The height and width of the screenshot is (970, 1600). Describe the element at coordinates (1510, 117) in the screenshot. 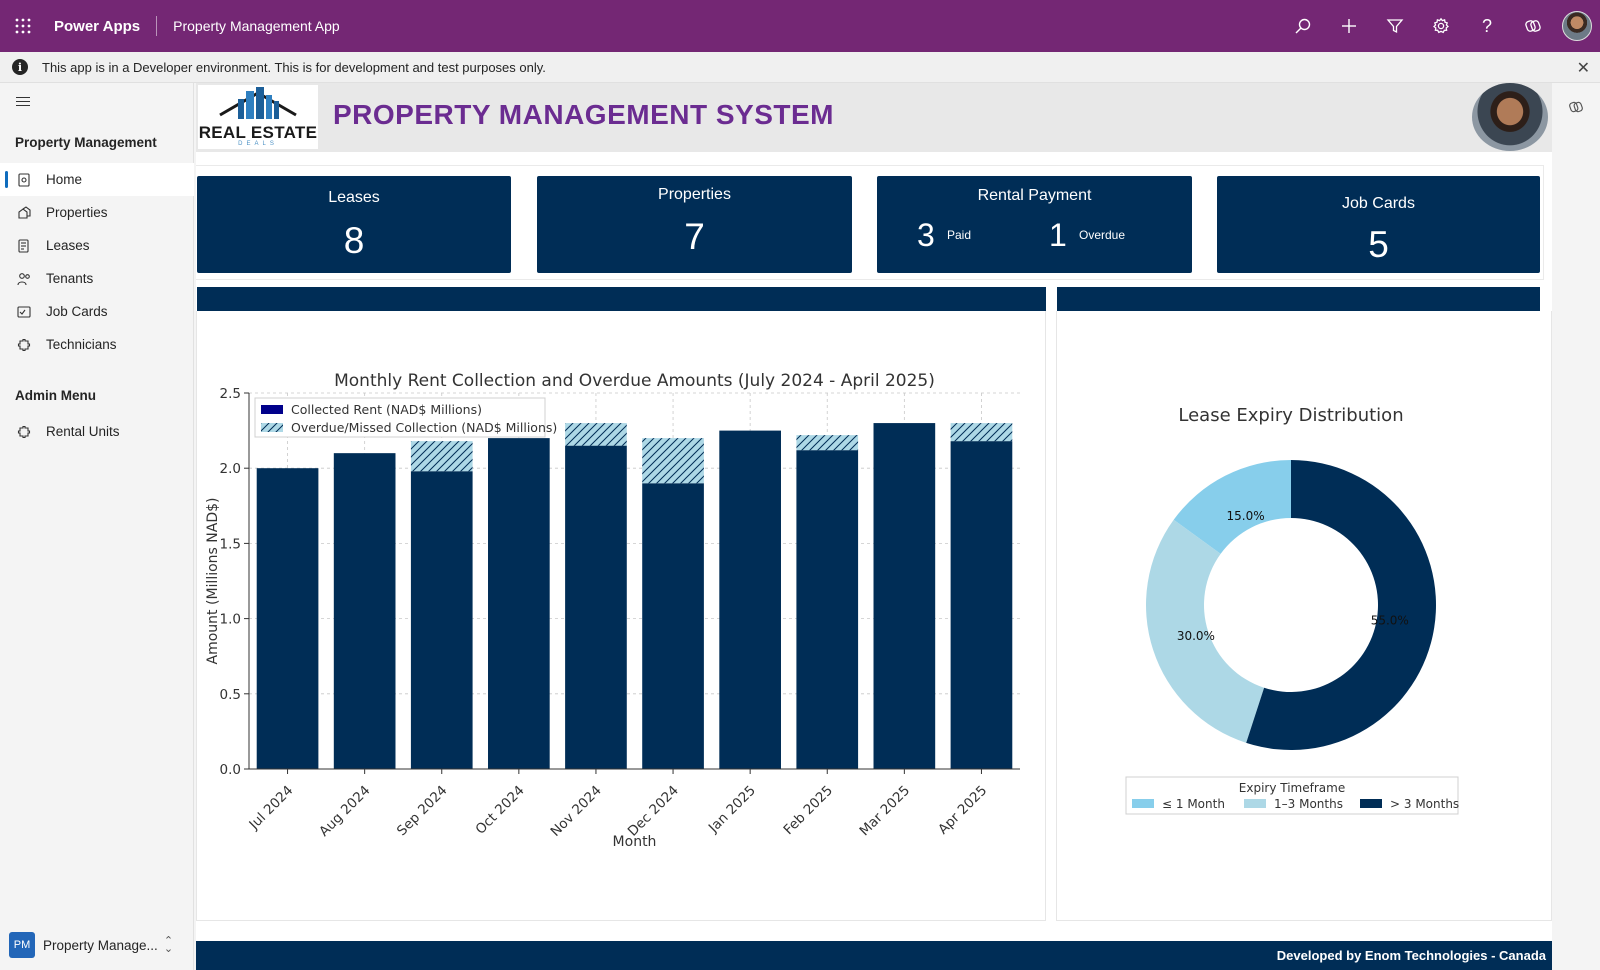

I see `profile-photo` at that location.